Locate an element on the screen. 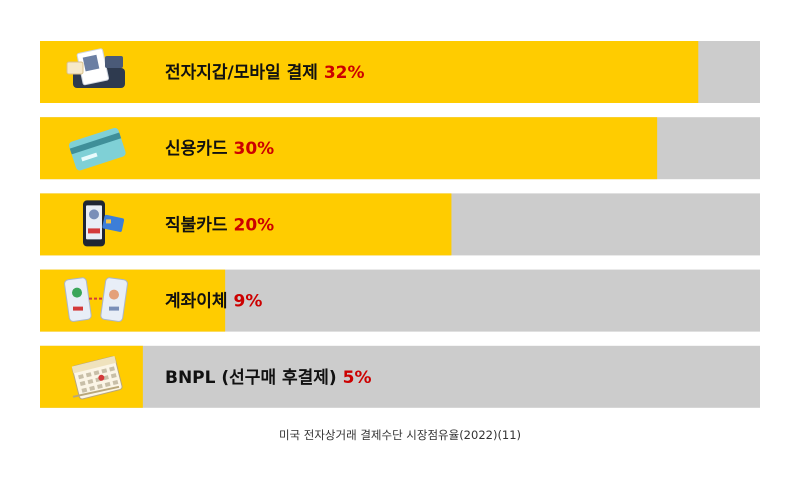 The height and width of the screenshot is (483, 800). bar-row: 전자지갑/모바일 결제 32% is located at coordinates (400, 72).